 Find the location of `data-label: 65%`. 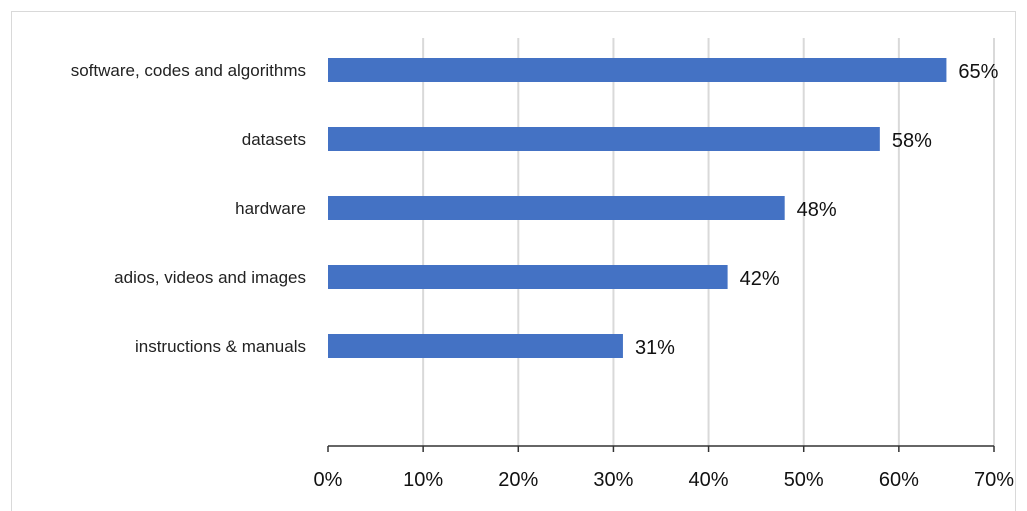

data-label: 65% is located at coordinates (978, 72).